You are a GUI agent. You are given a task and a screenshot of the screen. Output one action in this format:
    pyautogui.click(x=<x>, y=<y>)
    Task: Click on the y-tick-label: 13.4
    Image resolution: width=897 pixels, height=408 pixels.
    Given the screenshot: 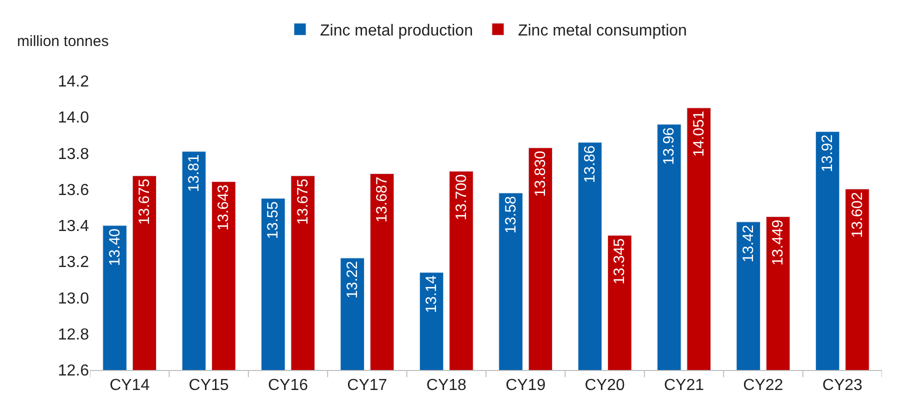 What is the action you would take?
    pyautogui.click(x=74, y=227)
    